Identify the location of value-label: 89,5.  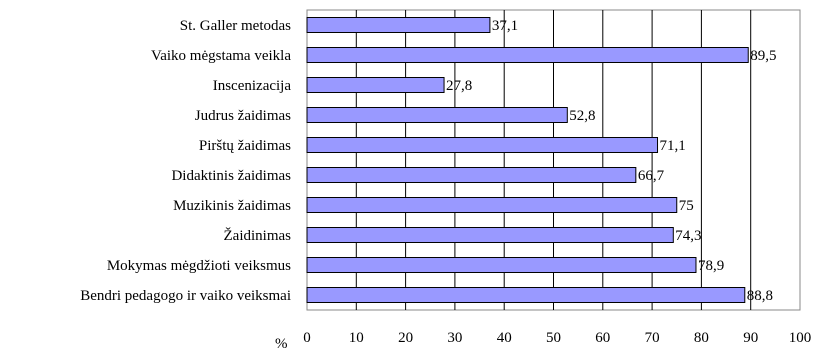
(763, 56).